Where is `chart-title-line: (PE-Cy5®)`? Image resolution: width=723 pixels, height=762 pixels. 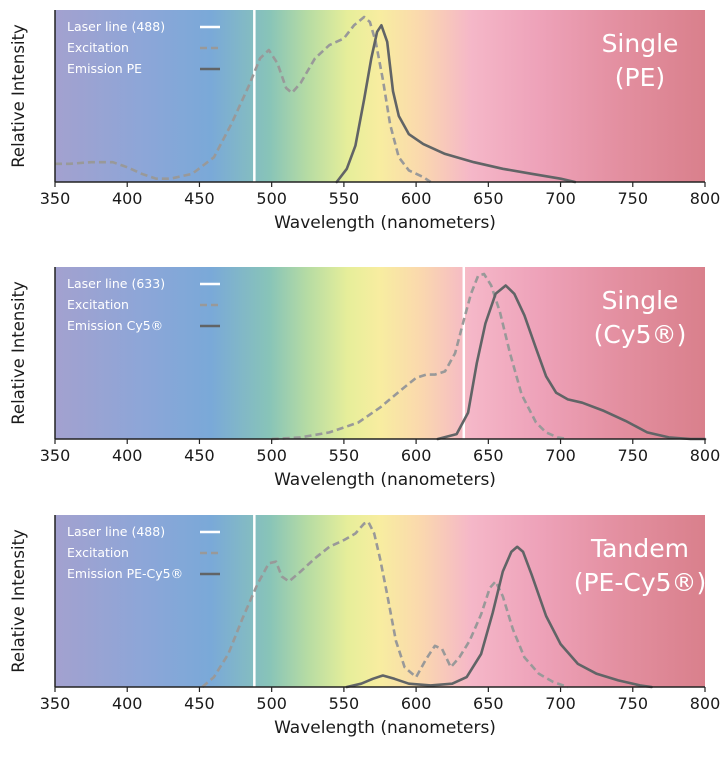
chart-title-line: (PE-Cy5®) is located at coordinates (640, 582).